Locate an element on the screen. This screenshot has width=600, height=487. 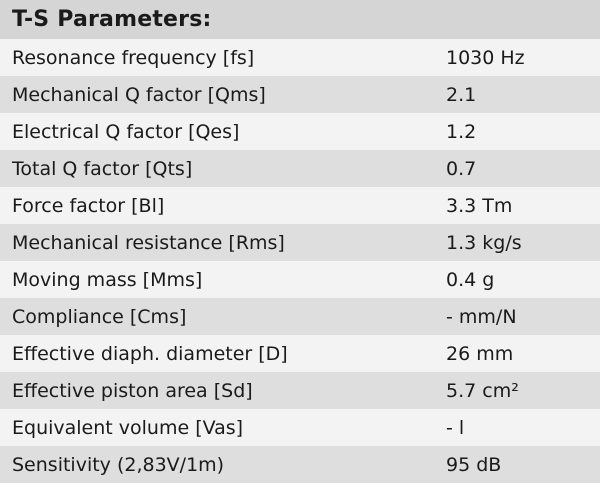
table-row: Electrical Q factor [Qes] 1.2 is located at coordinates (300, 131).